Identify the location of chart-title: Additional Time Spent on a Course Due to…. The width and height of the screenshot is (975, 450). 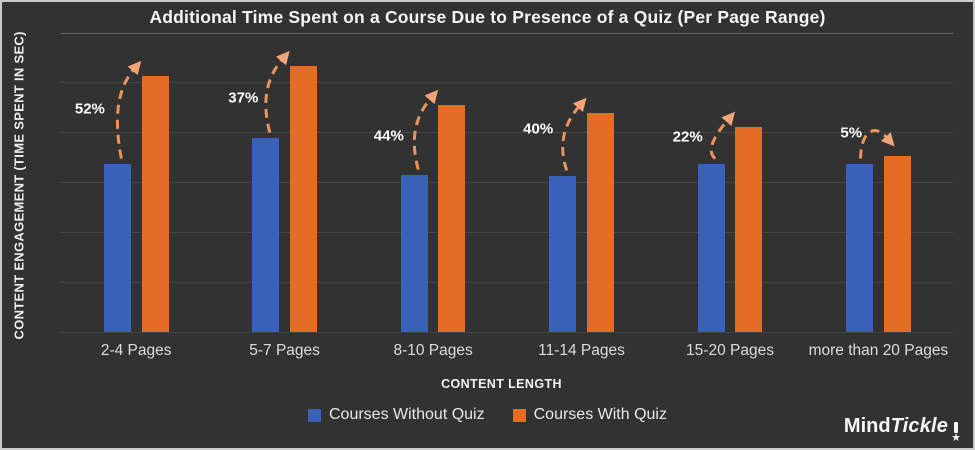
(487, 17).